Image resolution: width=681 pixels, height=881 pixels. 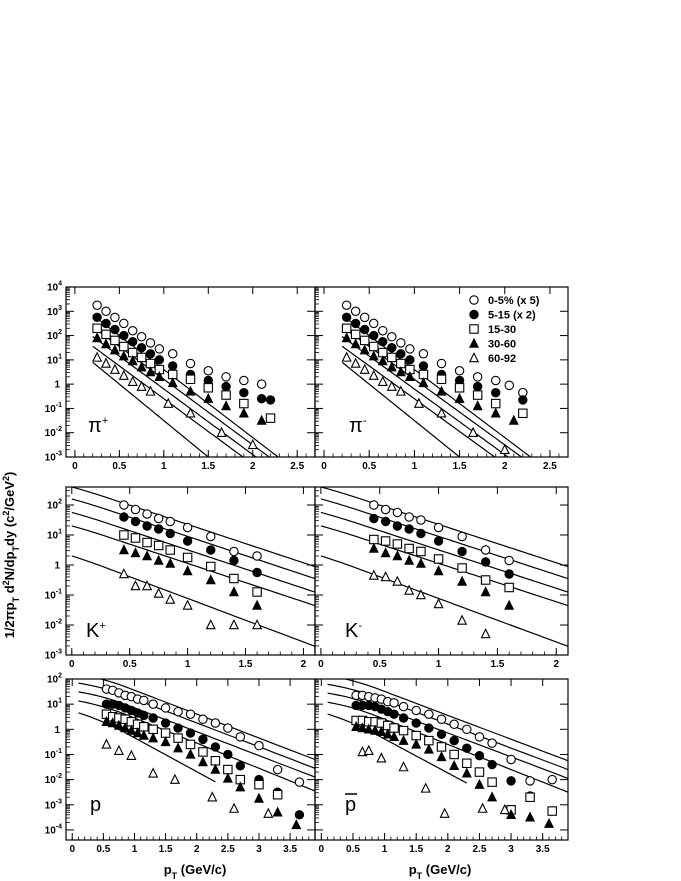 I want to click on fit-curves, so click(x=444, y=567).